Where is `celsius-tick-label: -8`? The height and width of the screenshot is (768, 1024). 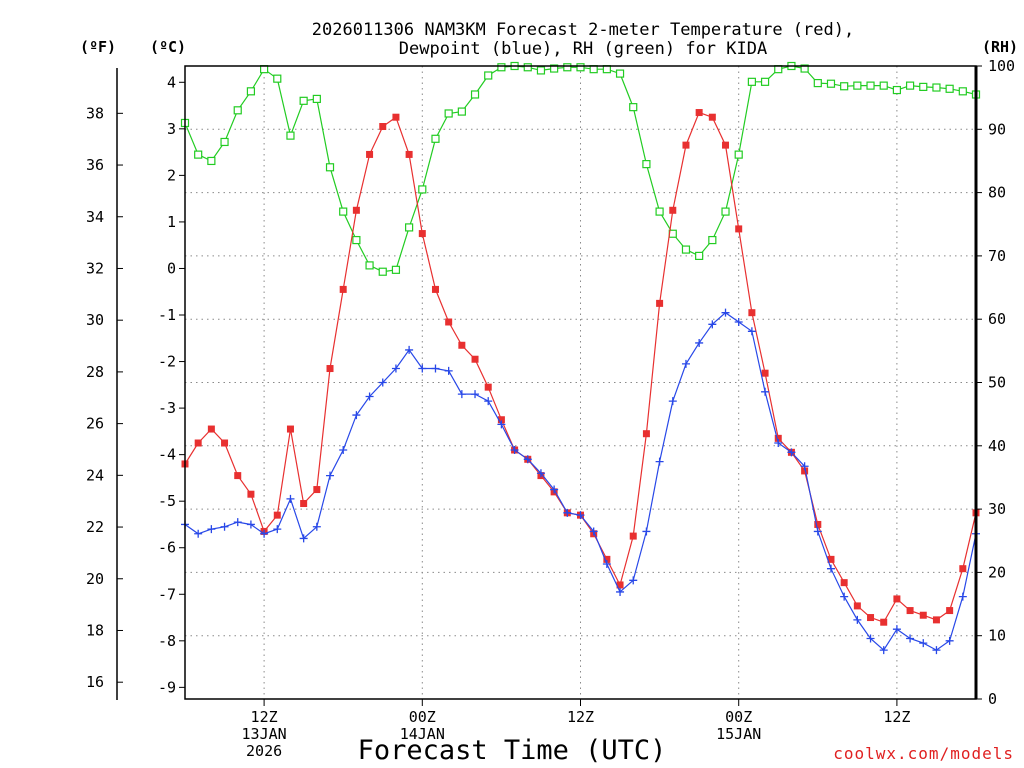 celsius-tick-label: -8 is located at coordinates (167, 641).